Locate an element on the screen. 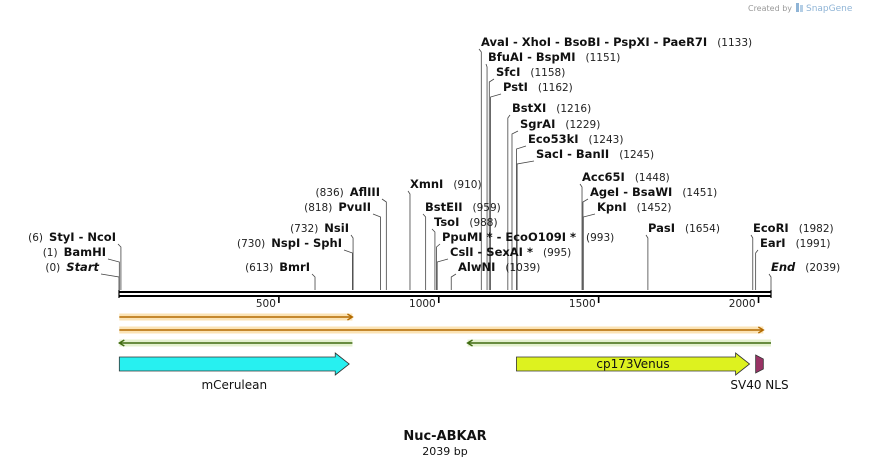  site-position: (1654) is located at coordinates (702, 229).